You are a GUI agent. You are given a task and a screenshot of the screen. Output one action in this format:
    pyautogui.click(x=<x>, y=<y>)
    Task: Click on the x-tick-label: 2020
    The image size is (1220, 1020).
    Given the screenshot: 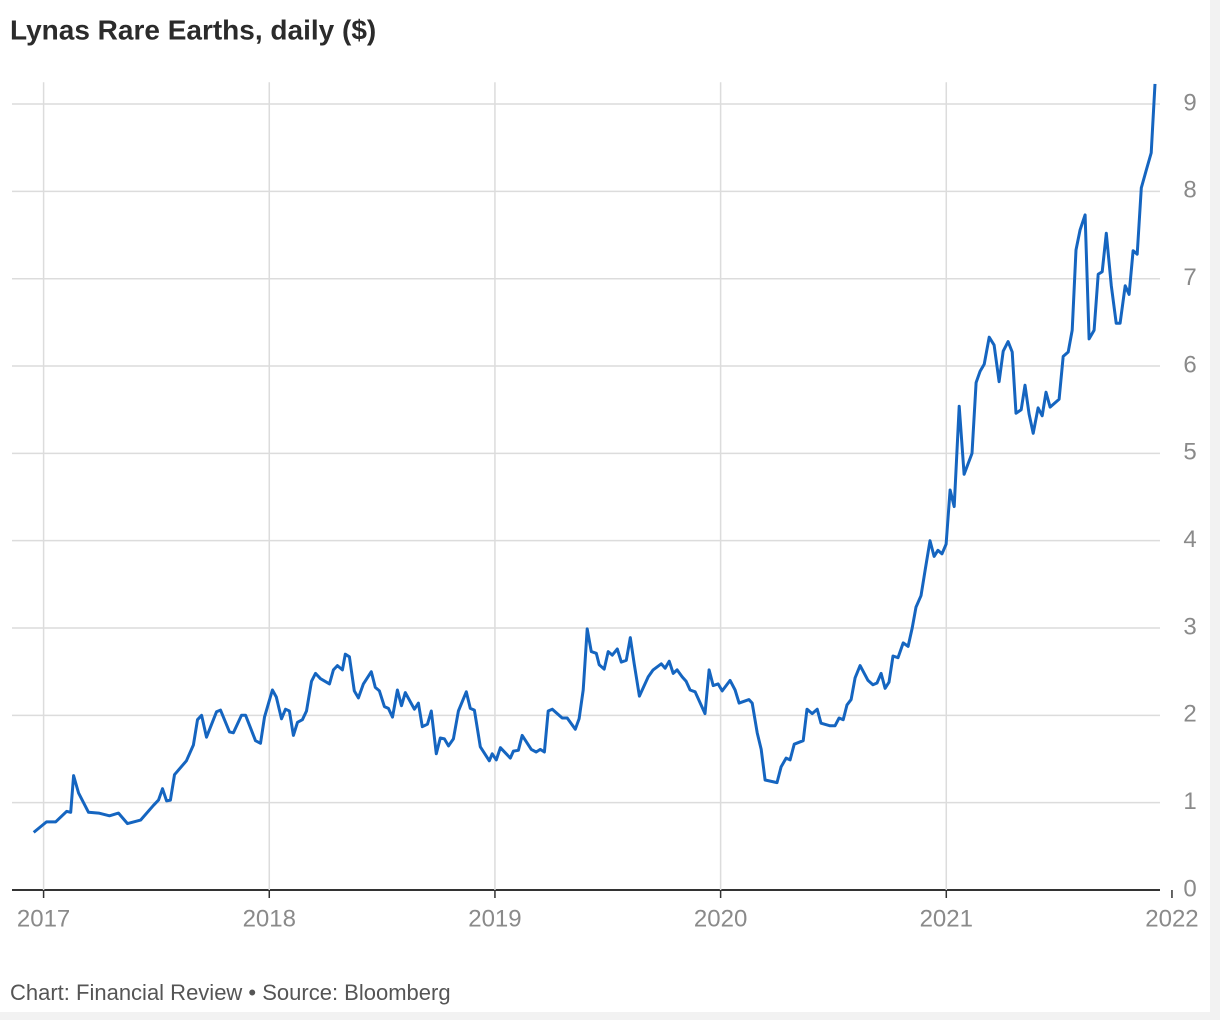 What is the action you would take?
    pyautogui.click(x=720, y=918)
    